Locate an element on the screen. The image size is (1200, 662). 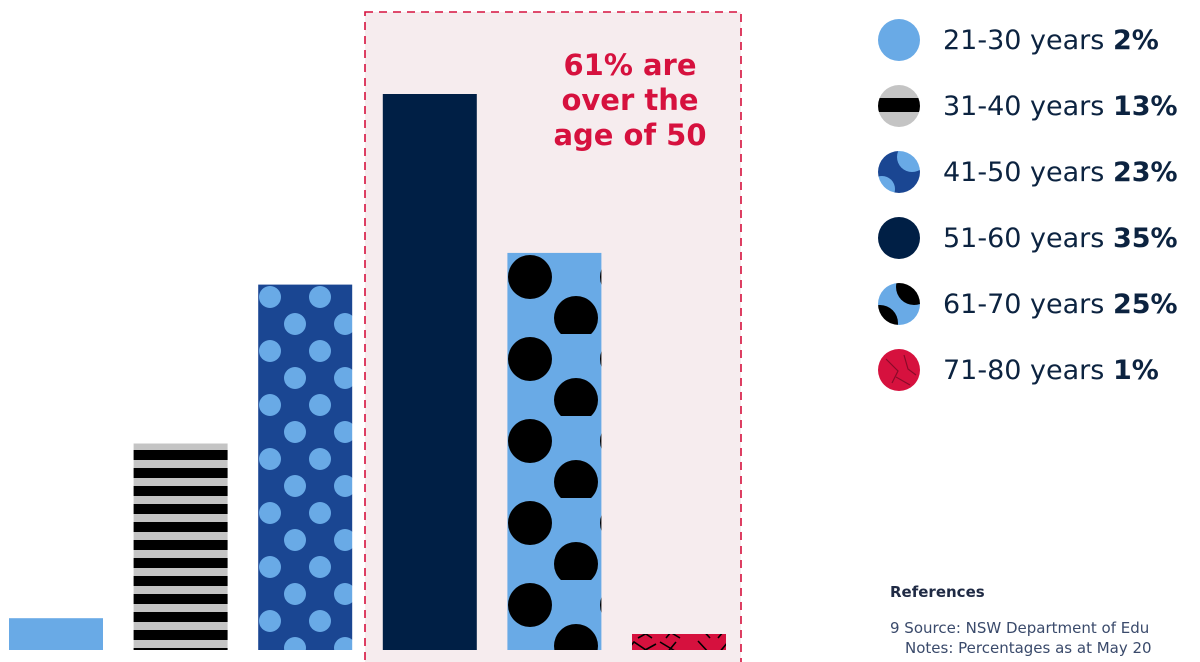
legend-label: 71-80 years 1% is located at coordinates (1051, 370).